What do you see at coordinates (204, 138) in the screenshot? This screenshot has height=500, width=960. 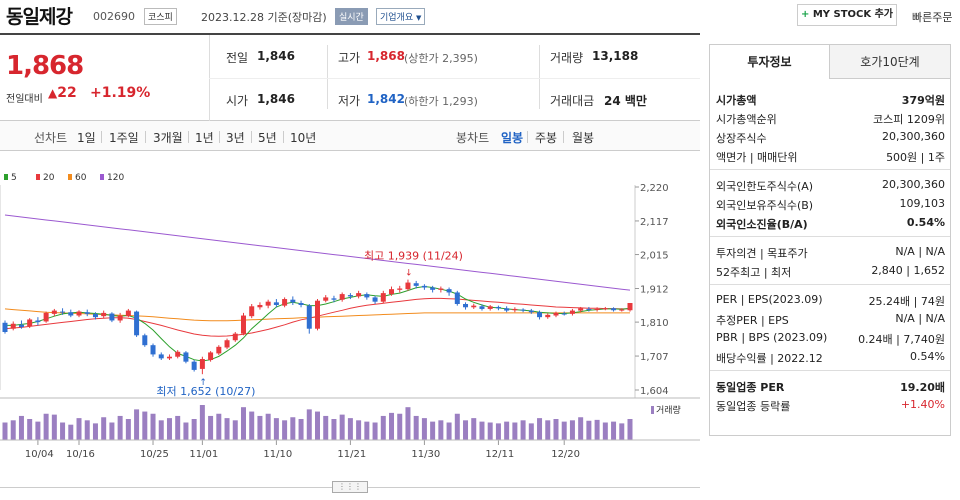 I see `period-1y: 1년` at bounding box center [204, 138].